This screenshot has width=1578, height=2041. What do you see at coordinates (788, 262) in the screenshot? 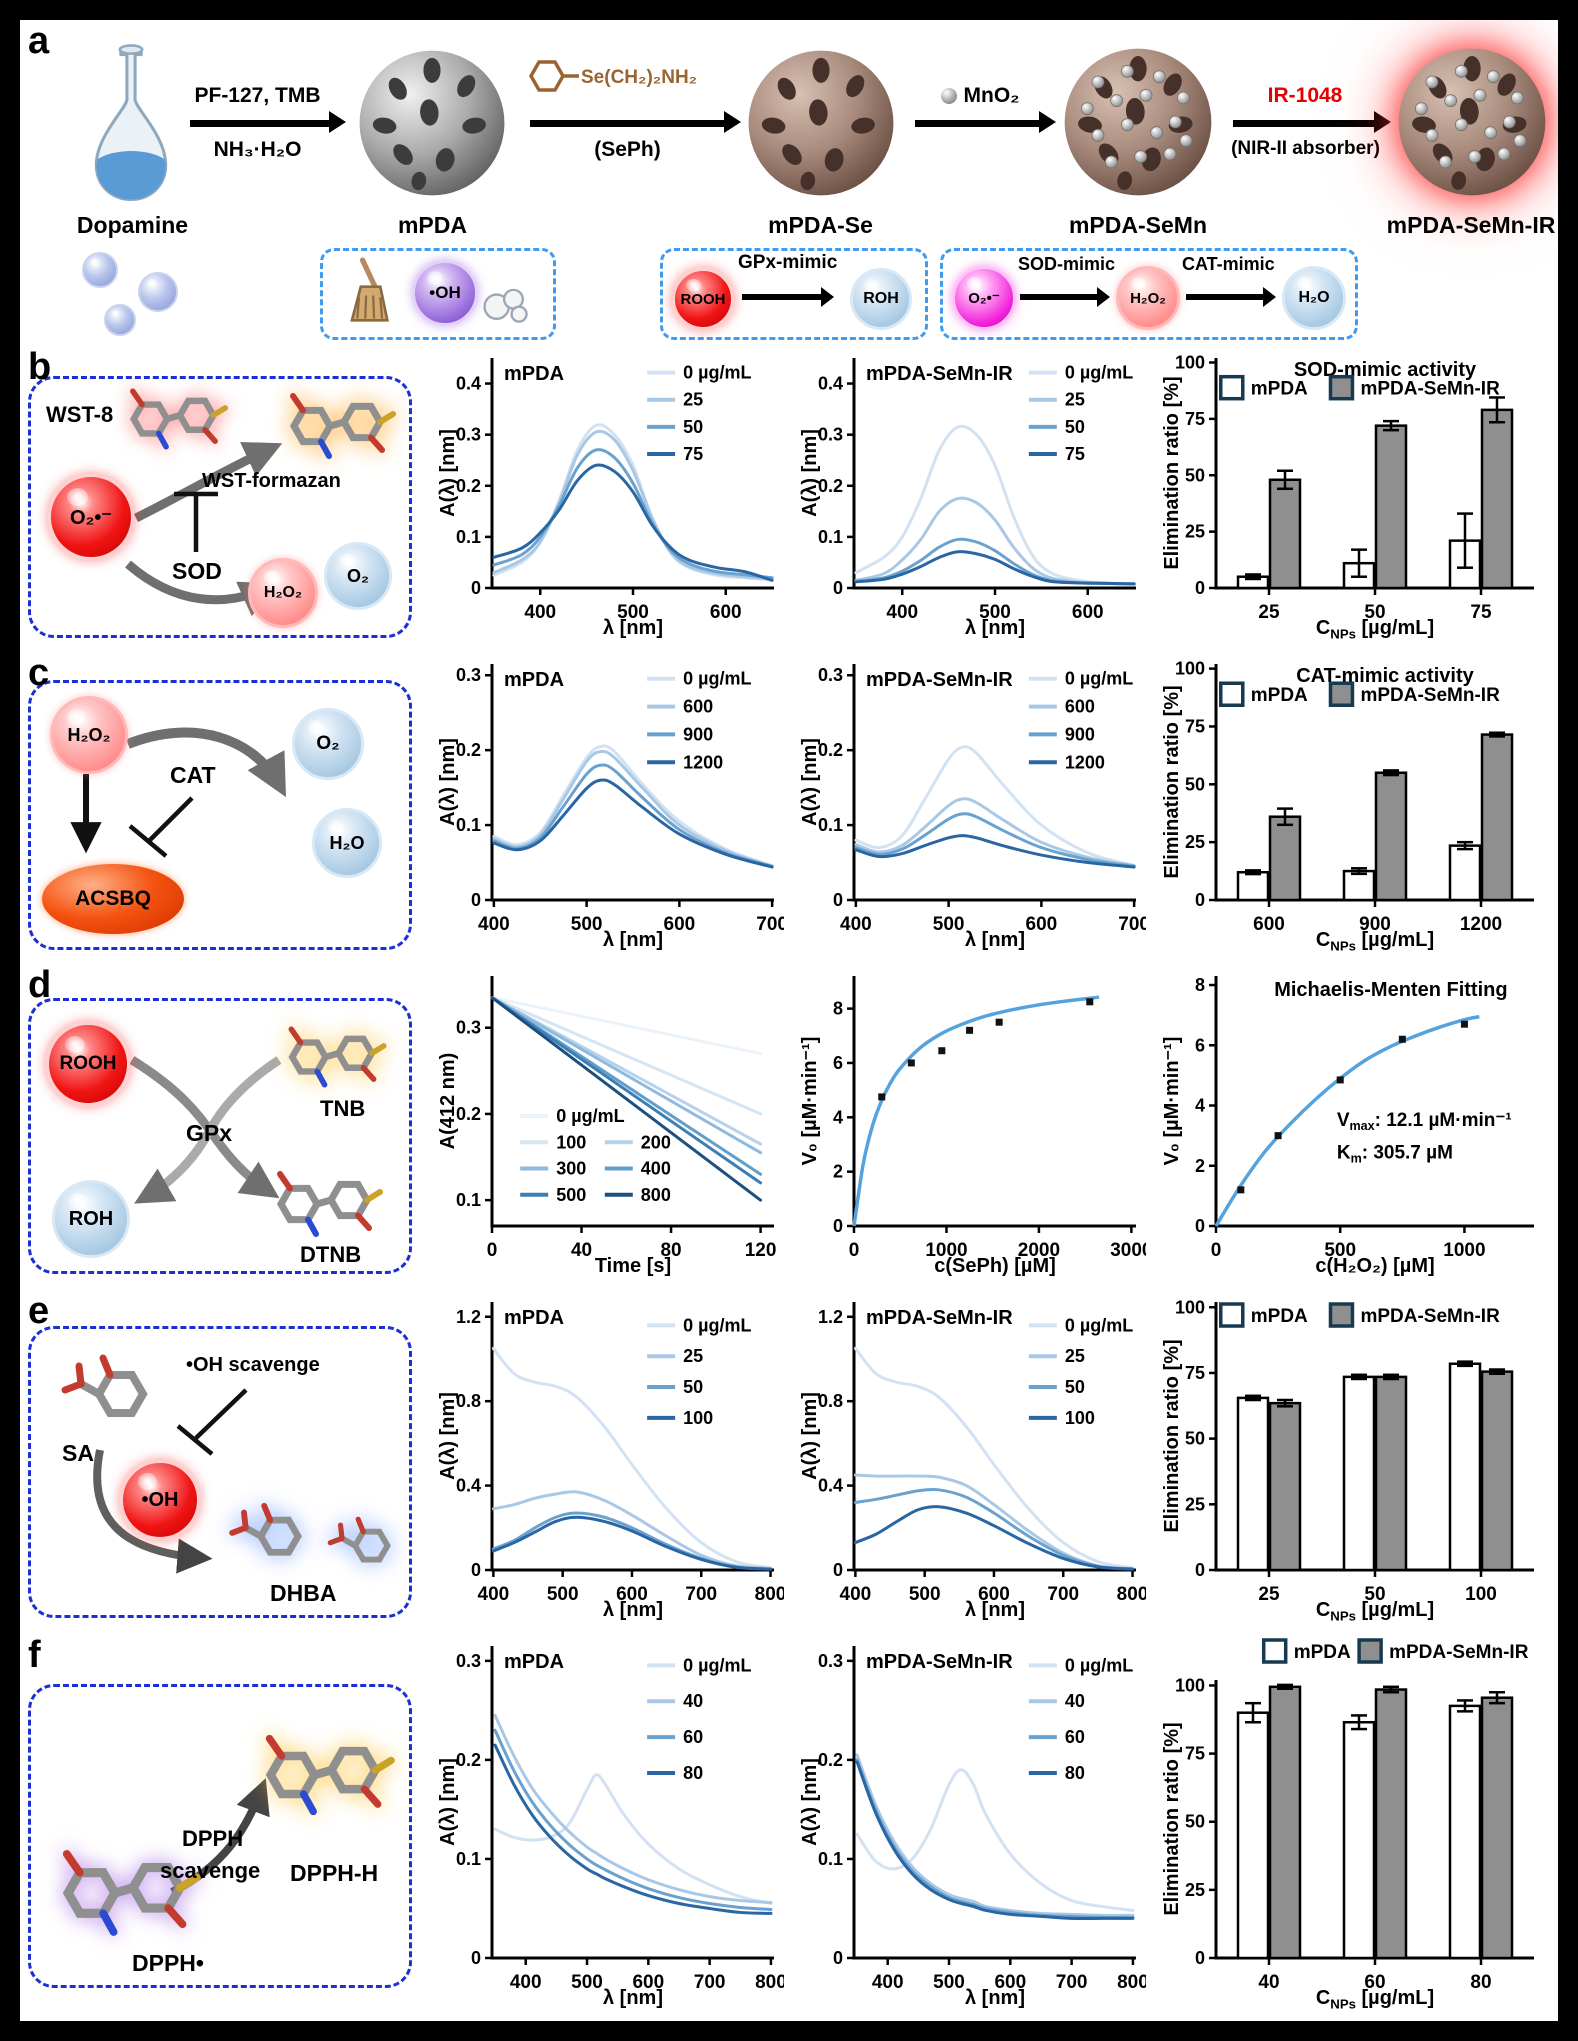
I see `gpx-mimic-title: GPx-mimic` at bounding box center [788, 262].